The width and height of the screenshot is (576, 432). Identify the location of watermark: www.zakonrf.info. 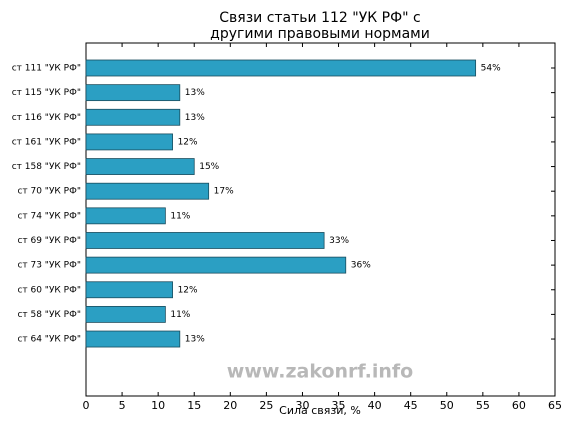
(320, 372).